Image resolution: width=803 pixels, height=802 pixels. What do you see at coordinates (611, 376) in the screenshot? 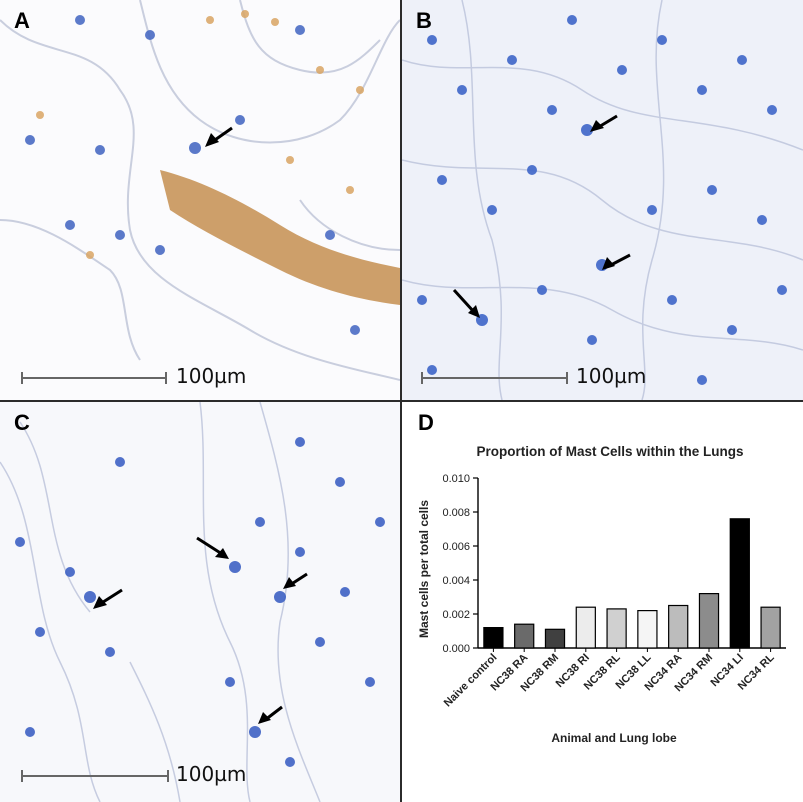
I see `scale-bar-label-b: 100µm` at bounding box center [611, 376].